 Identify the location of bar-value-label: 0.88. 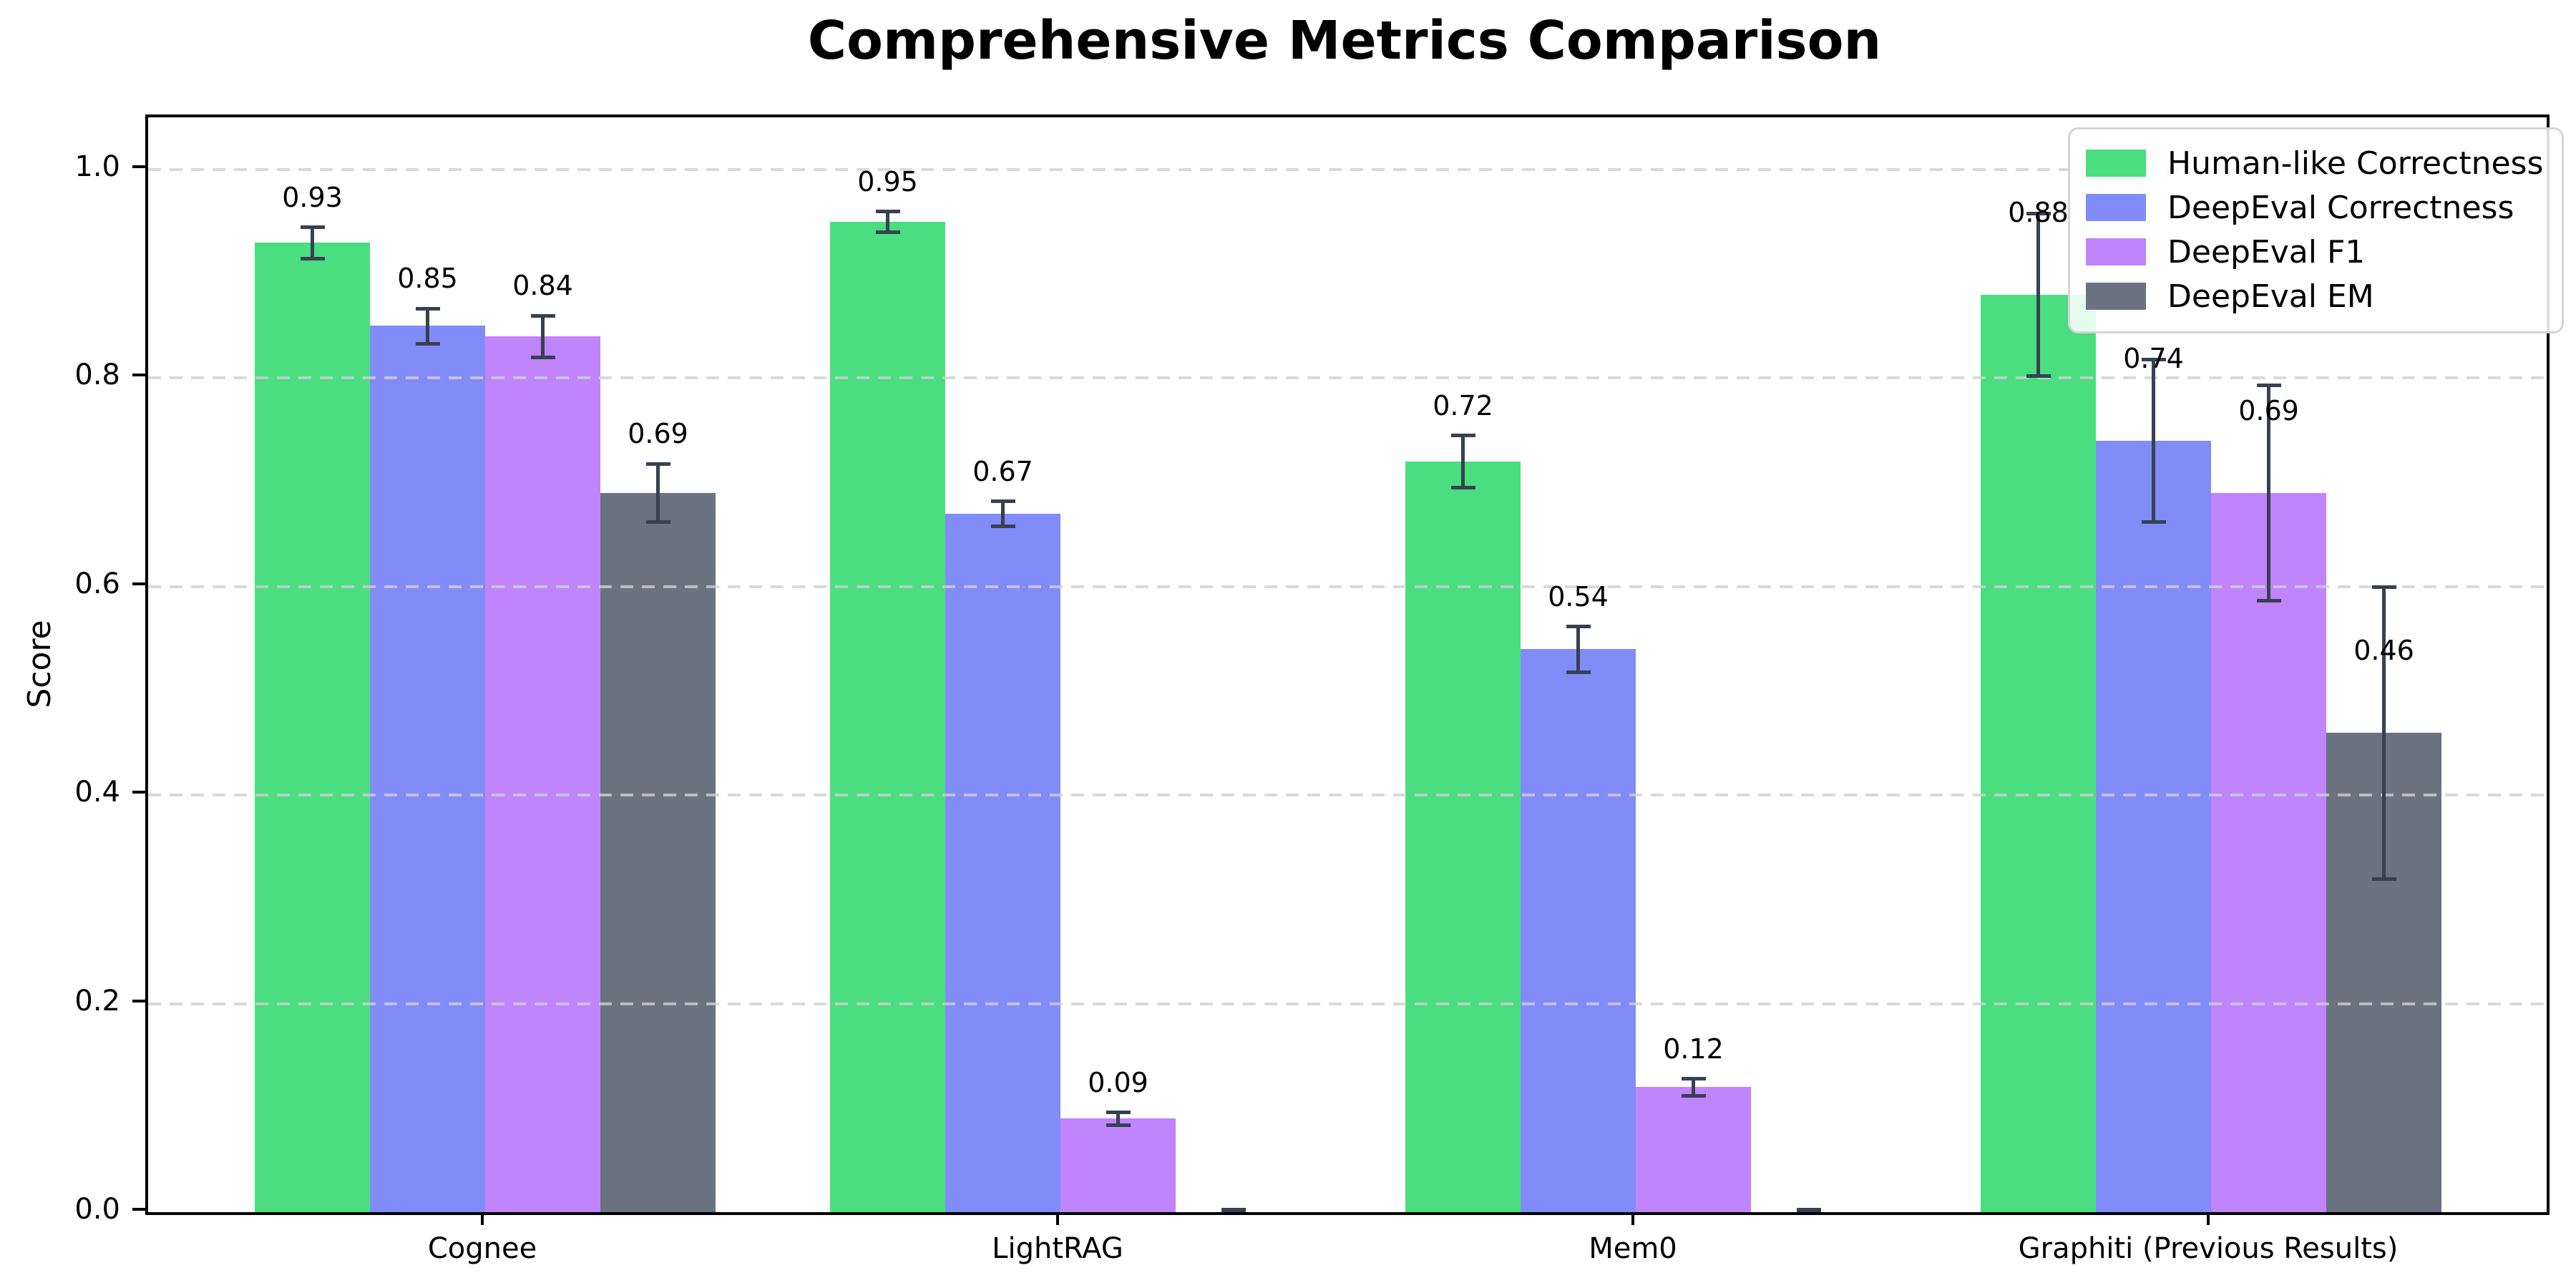
(2038, 213).